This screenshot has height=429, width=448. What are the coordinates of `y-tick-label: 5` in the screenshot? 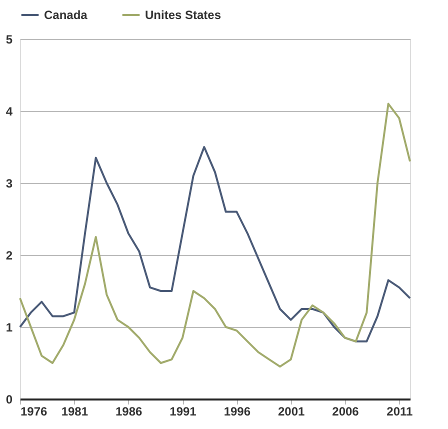 It's located at (9, 39).